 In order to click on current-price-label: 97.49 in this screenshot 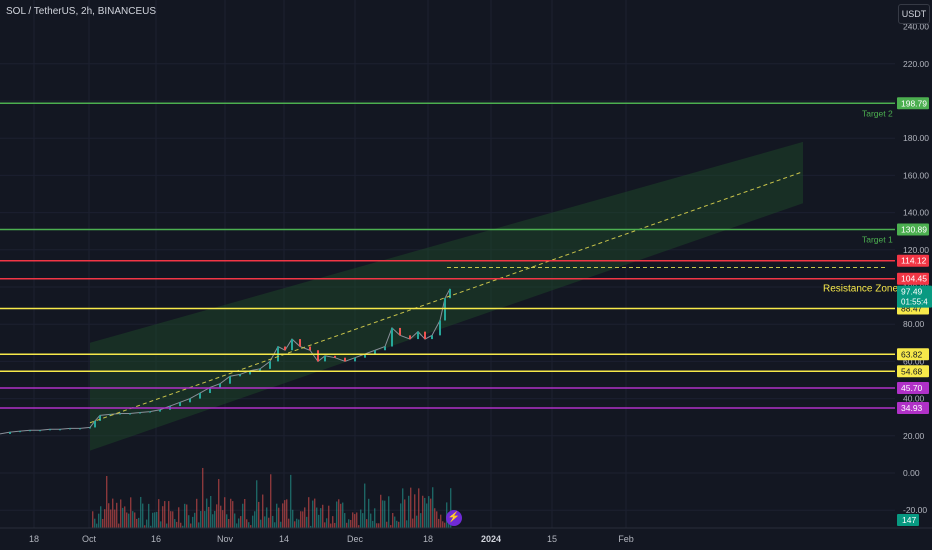, I will do `click(912, 292)`.